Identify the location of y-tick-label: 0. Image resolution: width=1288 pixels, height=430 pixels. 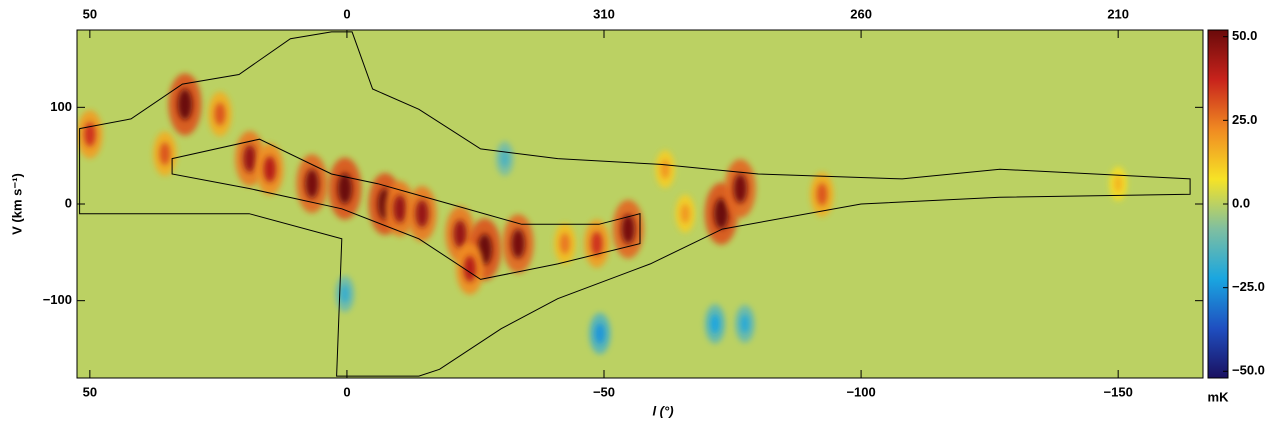
(68, 202).